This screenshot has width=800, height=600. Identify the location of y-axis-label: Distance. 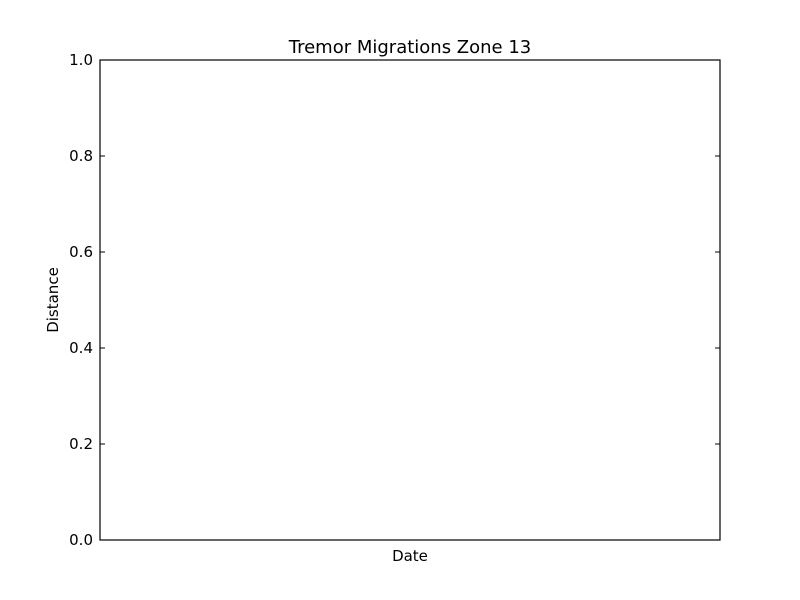
(53, 300).